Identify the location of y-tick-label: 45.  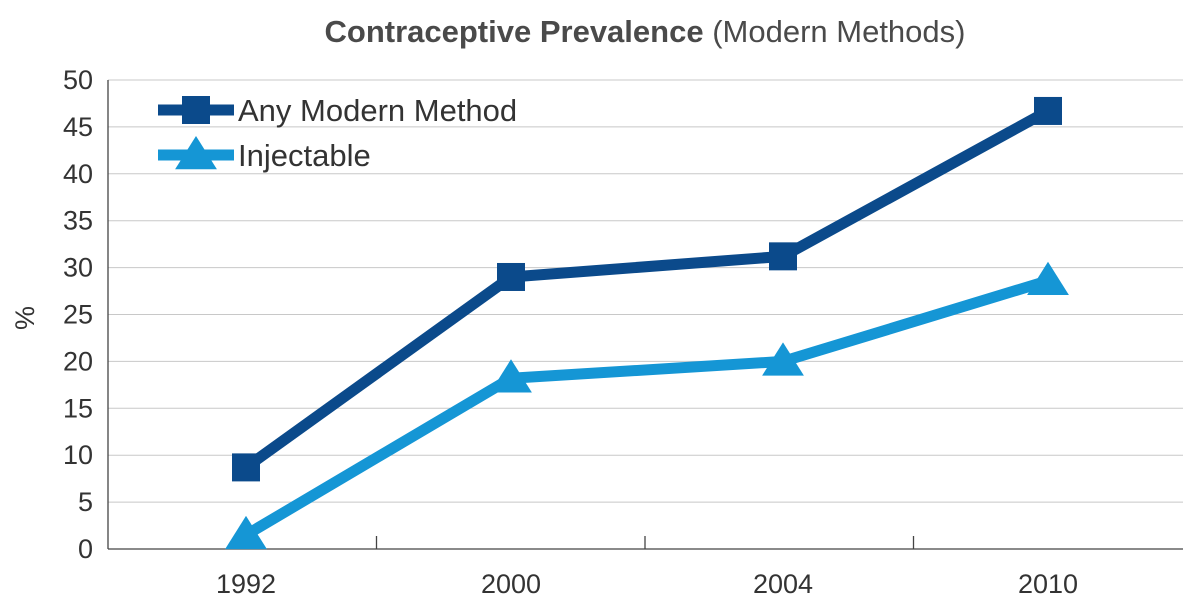
(78, 127).